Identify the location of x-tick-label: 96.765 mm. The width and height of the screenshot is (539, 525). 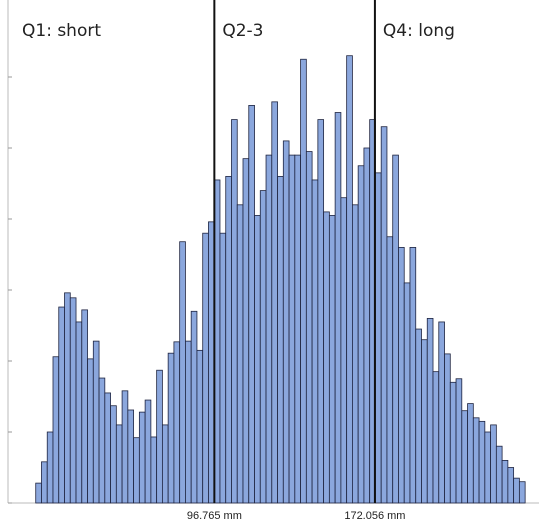
(214, 516).